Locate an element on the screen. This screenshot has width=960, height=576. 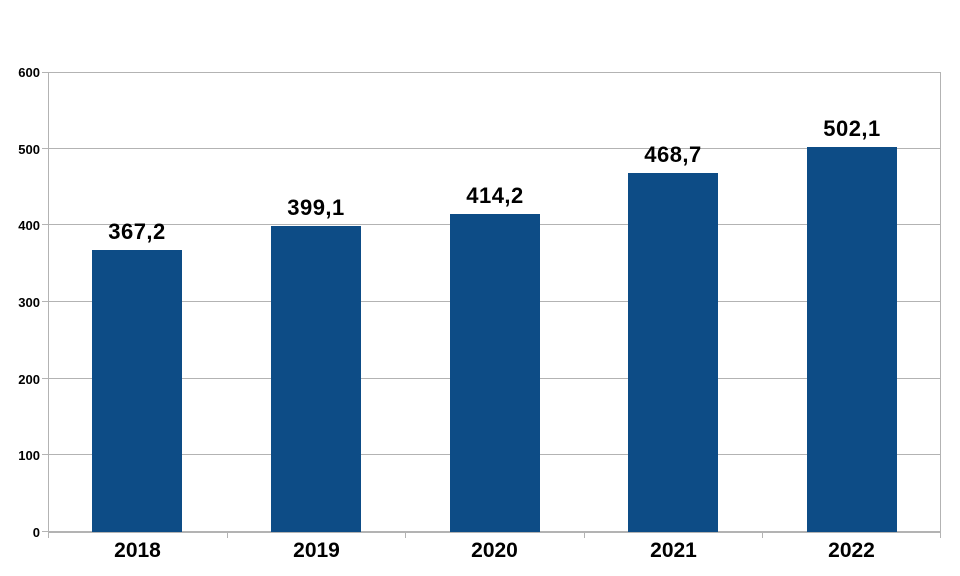
x-axis-label: 2021 is located at coordinates (673, 550).